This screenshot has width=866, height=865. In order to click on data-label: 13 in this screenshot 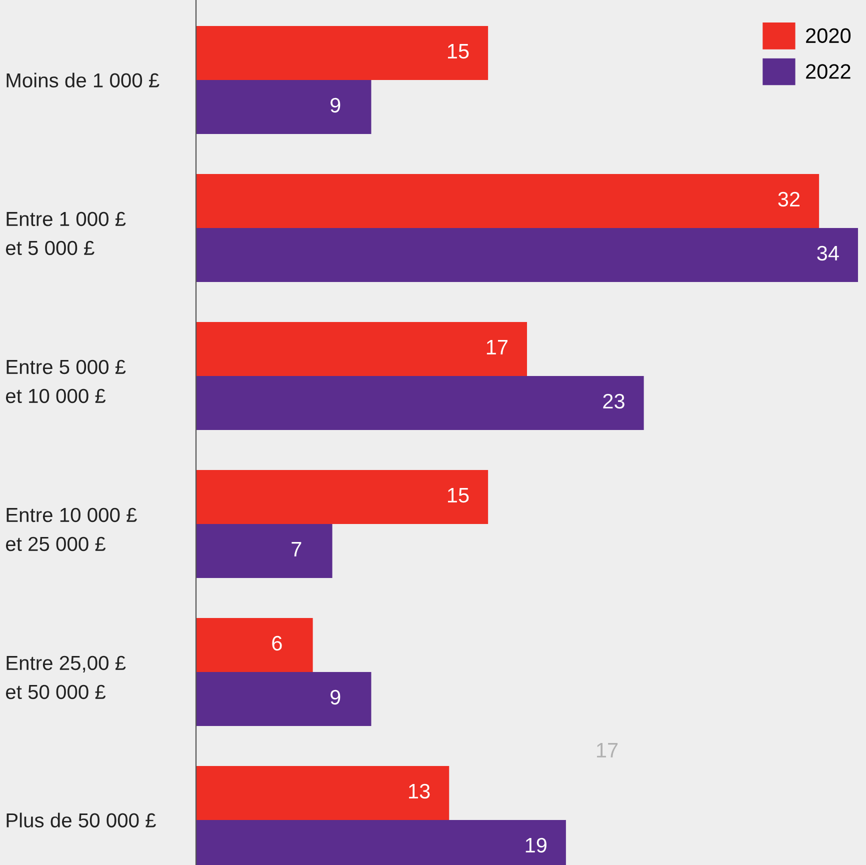, I will do `click(419, 791)`.